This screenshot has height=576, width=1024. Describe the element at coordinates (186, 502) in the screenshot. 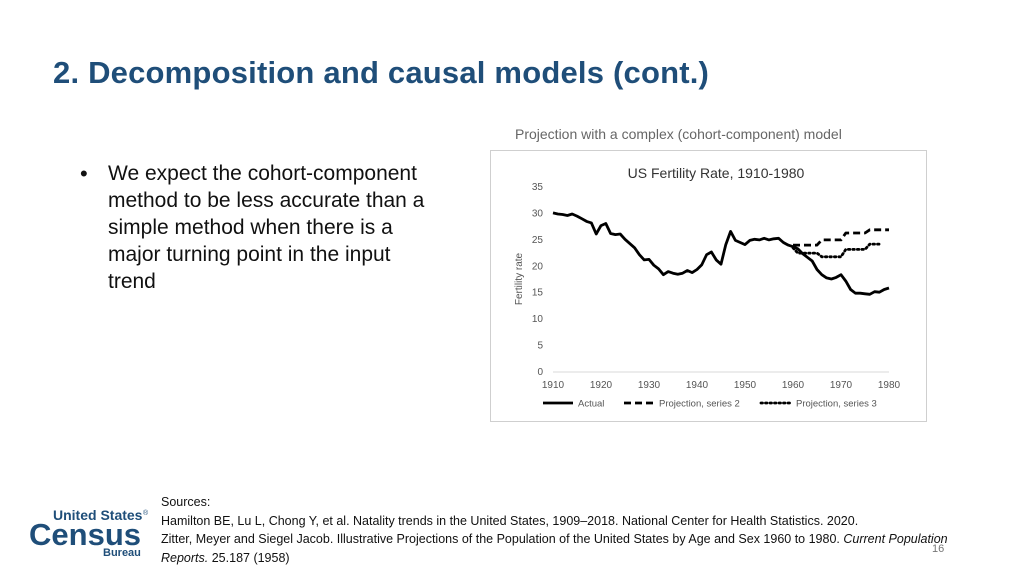

I see `sources-heading: Sources:` at that location.